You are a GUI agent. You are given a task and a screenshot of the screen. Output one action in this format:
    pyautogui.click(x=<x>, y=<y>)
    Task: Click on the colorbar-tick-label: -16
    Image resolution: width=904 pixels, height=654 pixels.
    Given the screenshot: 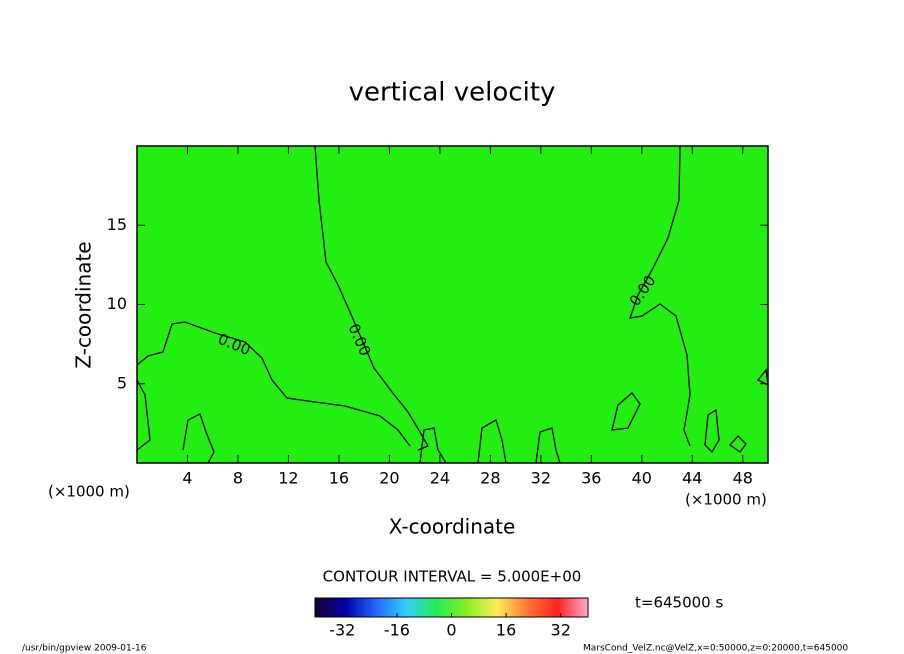 What is the action you would take?
    pyautogui.click(x=397, y=630)
    